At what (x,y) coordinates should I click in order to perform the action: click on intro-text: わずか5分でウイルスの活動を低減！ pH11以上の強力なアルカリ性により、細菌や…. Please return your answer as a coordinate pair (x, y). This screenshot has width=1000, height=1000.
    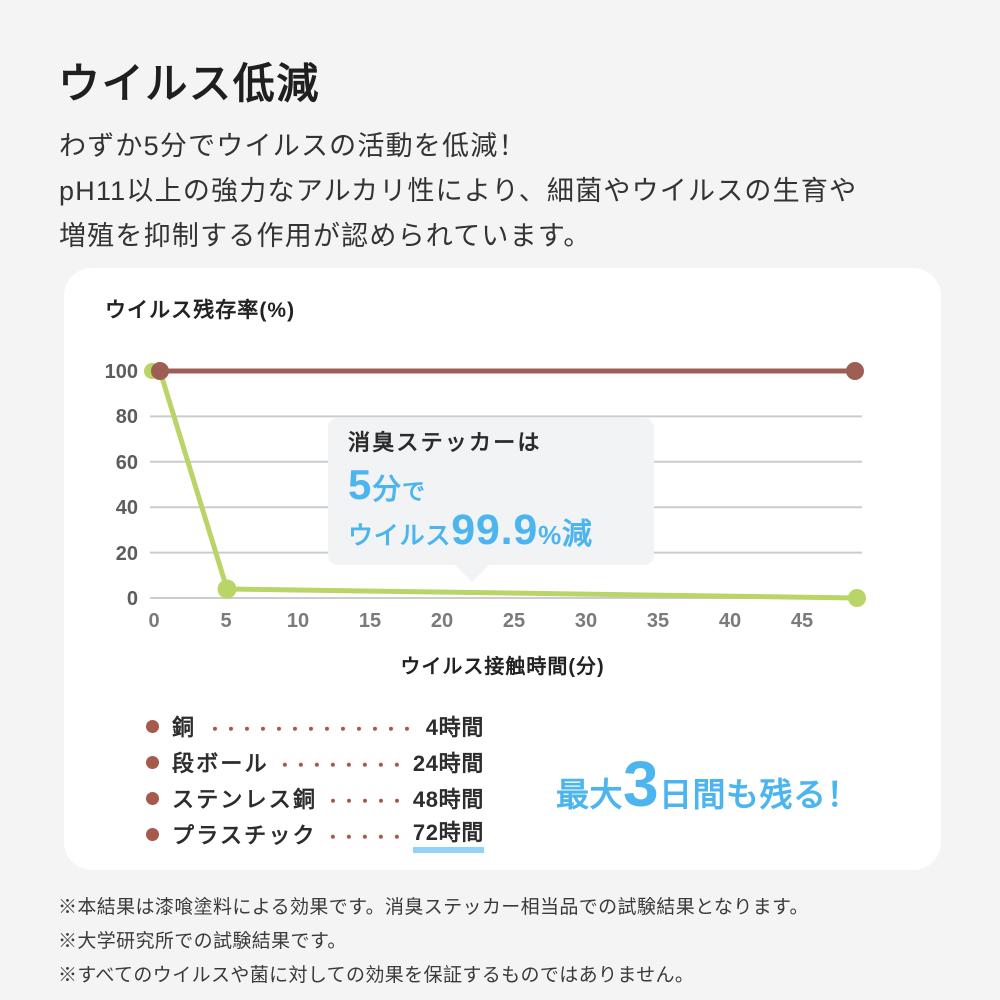
    Looking at the image, I should click on (458, 191).